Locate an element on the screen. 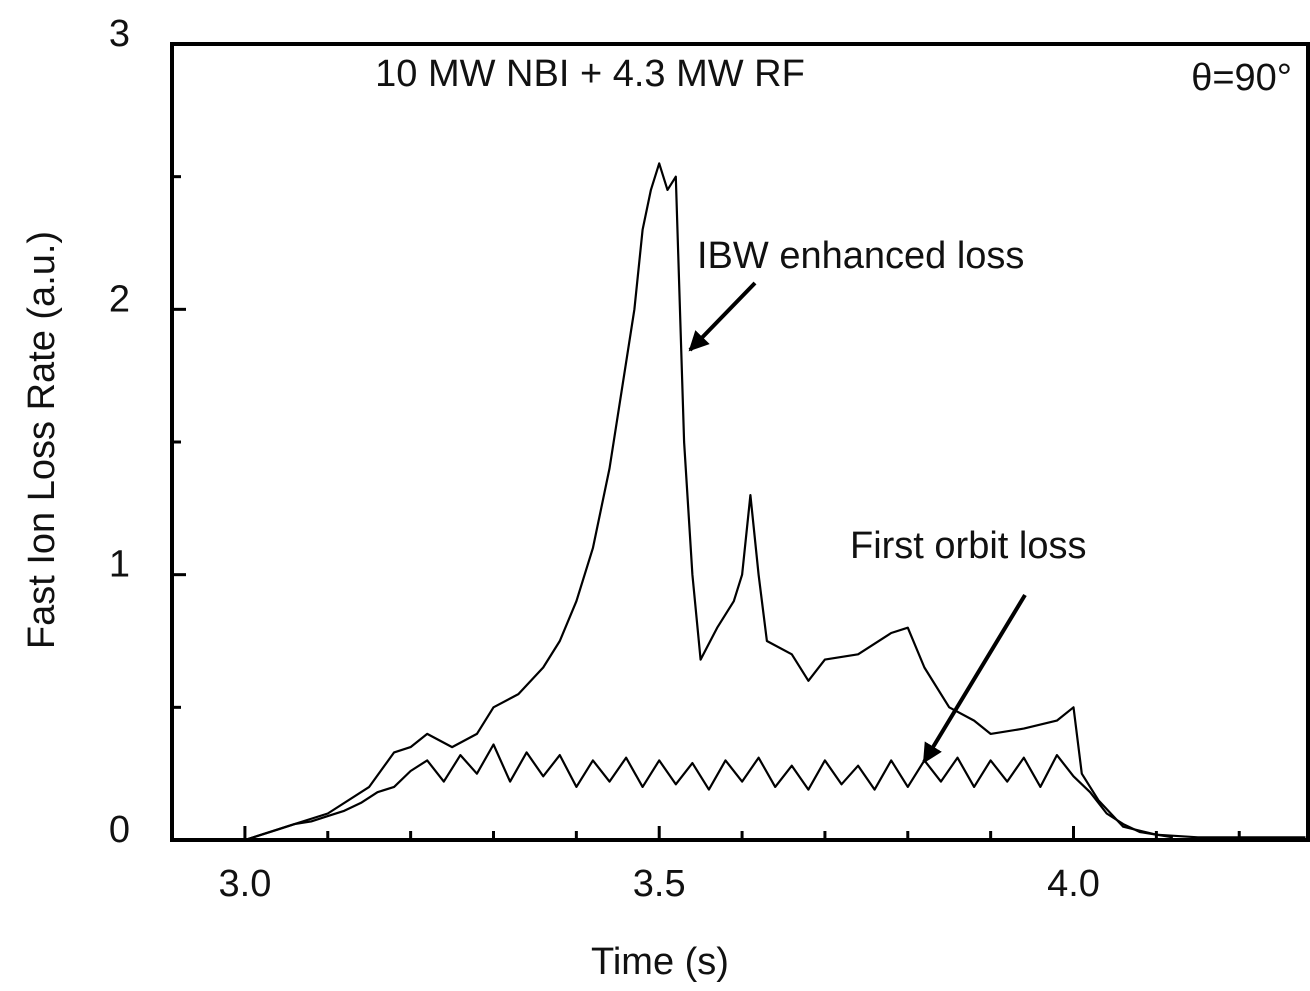  x-tick-label: 3.0 is located at coordinates (245, 884).